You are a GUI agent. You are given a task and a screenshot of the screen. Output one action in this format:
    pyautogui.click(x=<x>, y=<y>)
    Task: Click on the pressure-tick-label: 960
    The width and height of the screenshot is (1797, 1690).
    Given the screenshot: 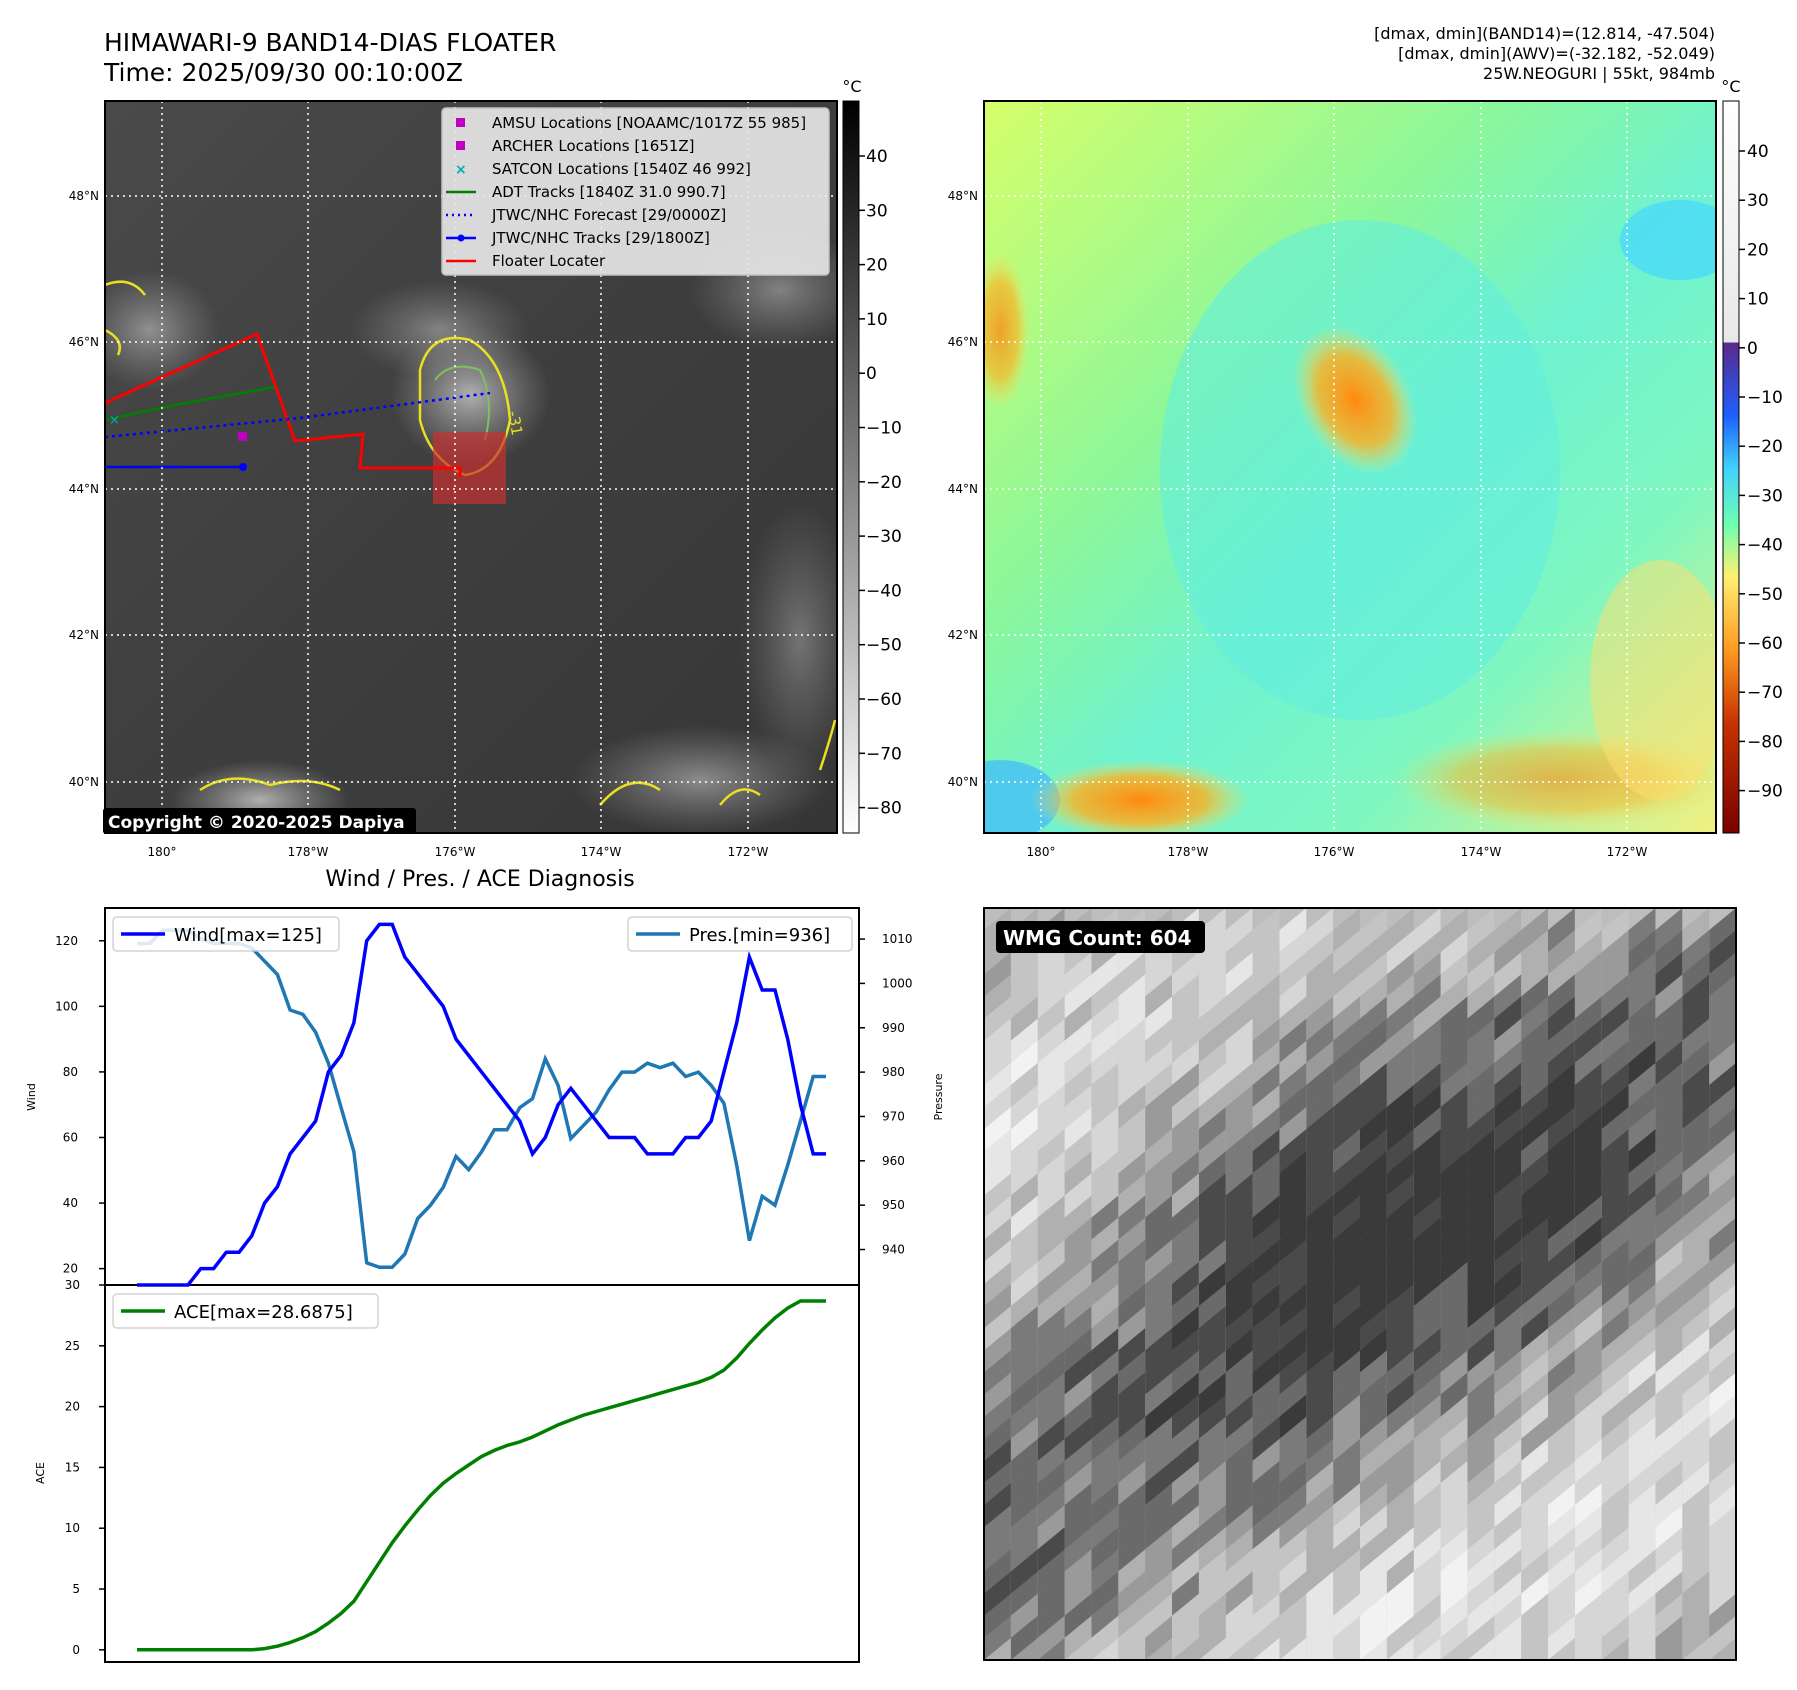 What is the action you would take?
    pyautogui.click(x=893, y=1161)
    